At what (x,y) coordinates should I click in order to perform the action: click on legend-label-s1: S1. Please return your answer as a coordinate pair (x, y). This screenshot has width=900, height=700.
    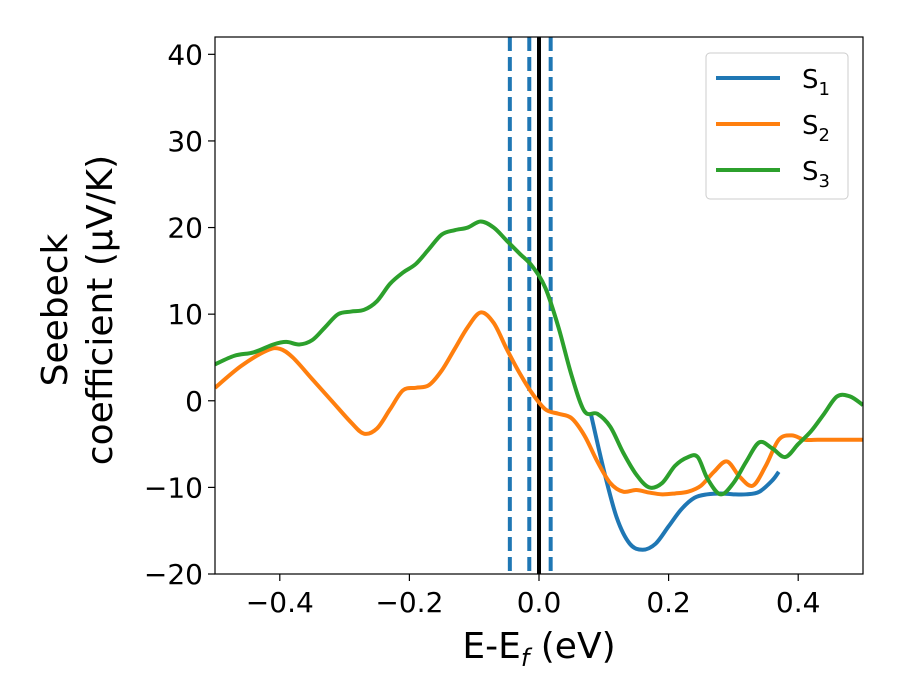
    Looking at the image, I should click on (816, 82).